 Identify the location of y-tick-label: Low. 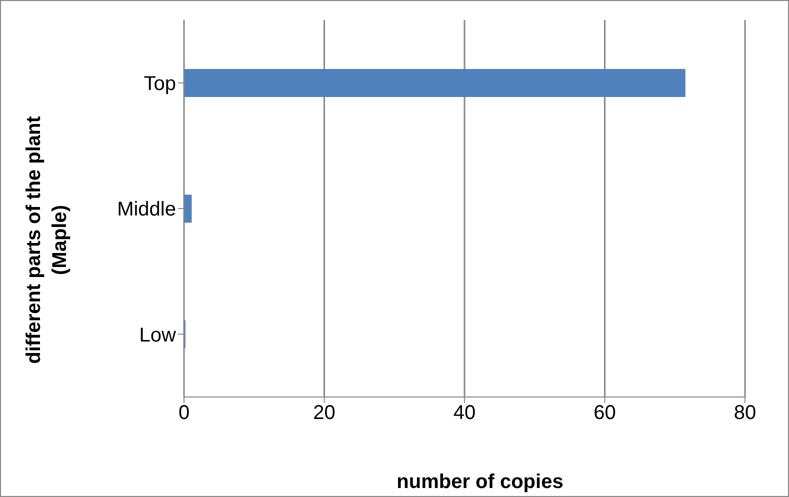
(158, 335).